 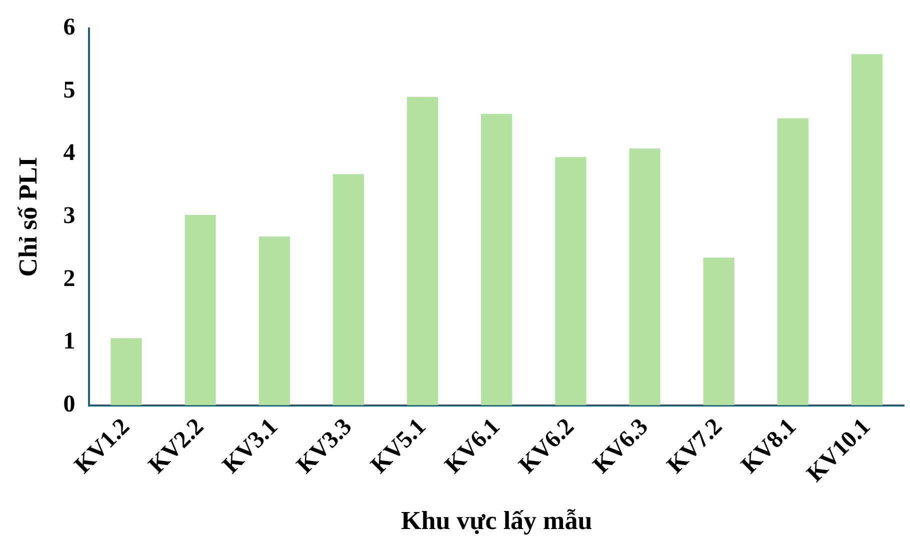 What do you see at coordinates (69, 216) in the screenshot?
I see `y-tick-label: 3` at bounding box center [69, 216].